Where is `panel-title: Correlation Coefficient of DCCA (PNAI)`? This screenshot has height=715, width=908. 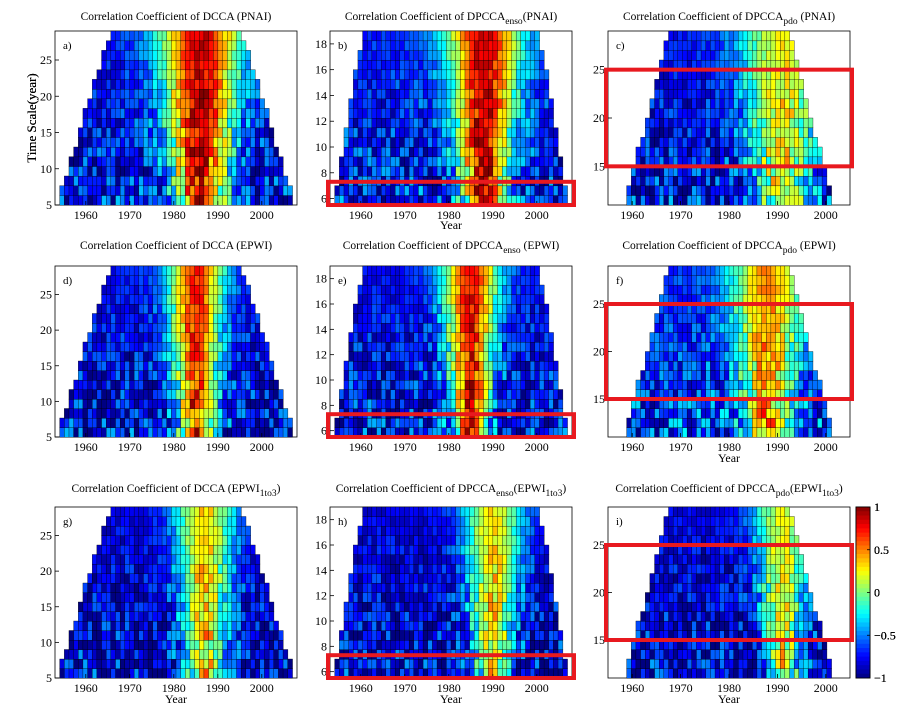 panel-title: Correlation Coefficient of DCCA (PNAI) is located at coordinates (176, 17).